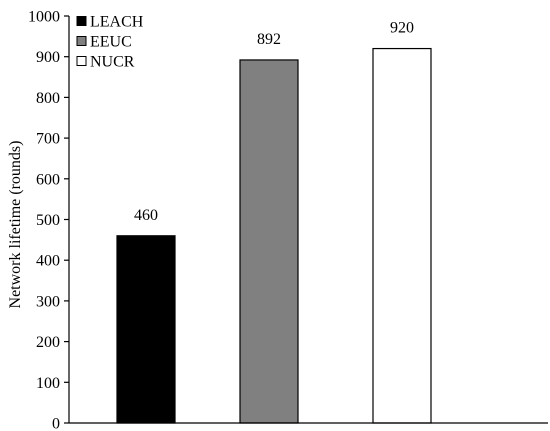  Describe the element at coordinates (15, 225) in the screenshot. I see `y-axis-title: Network lifetime (rounds)` at that location.